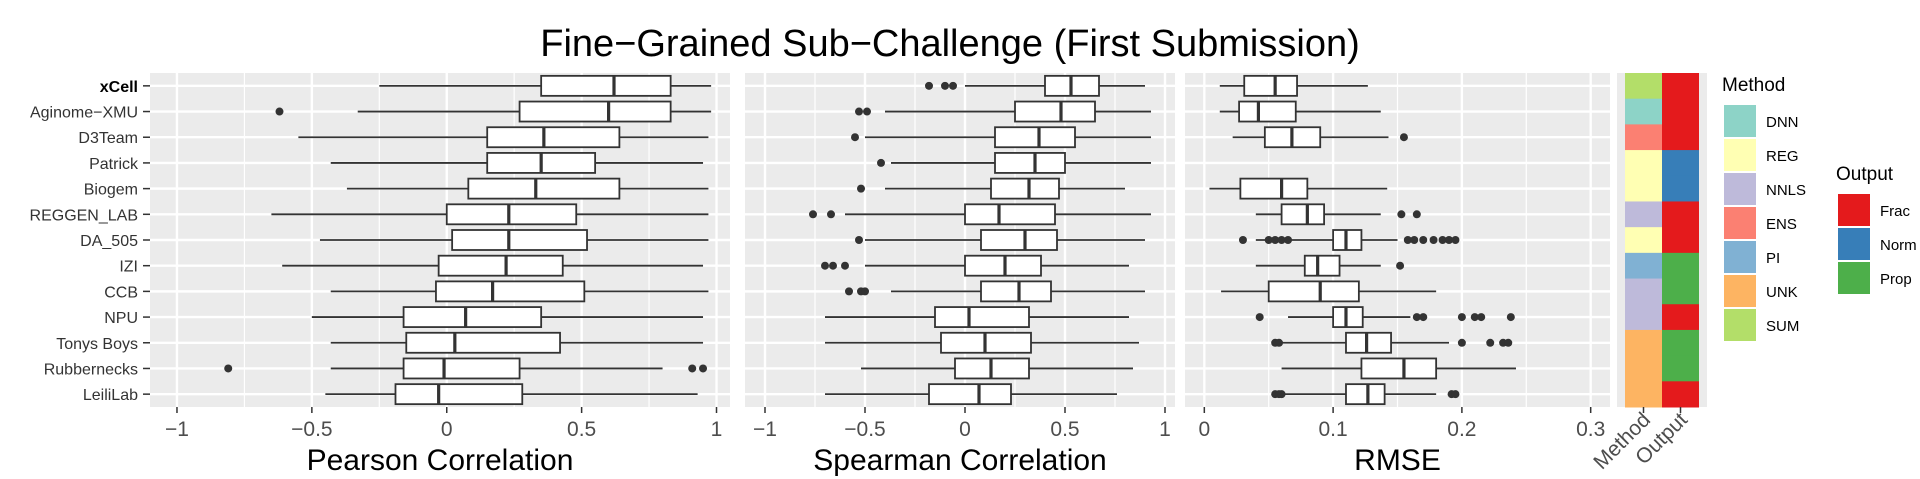  What do you see at coordinates (1895, 211) in the screenshot?
I see `legend-label: Frac` at bounding box center [1895, 211].